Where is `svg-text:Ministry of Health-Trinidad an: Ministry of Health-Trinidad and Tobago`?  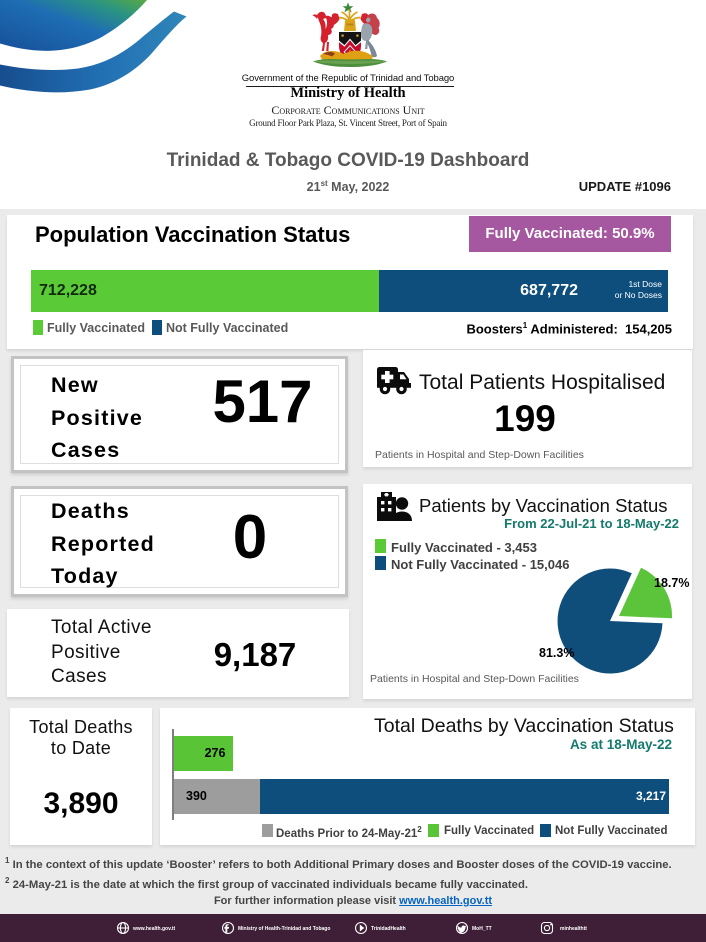 svg-text:Ministry of Health-Trinidad an: Ministry of Health-Trinidad and Tobago is located at coordinates (284, 929).